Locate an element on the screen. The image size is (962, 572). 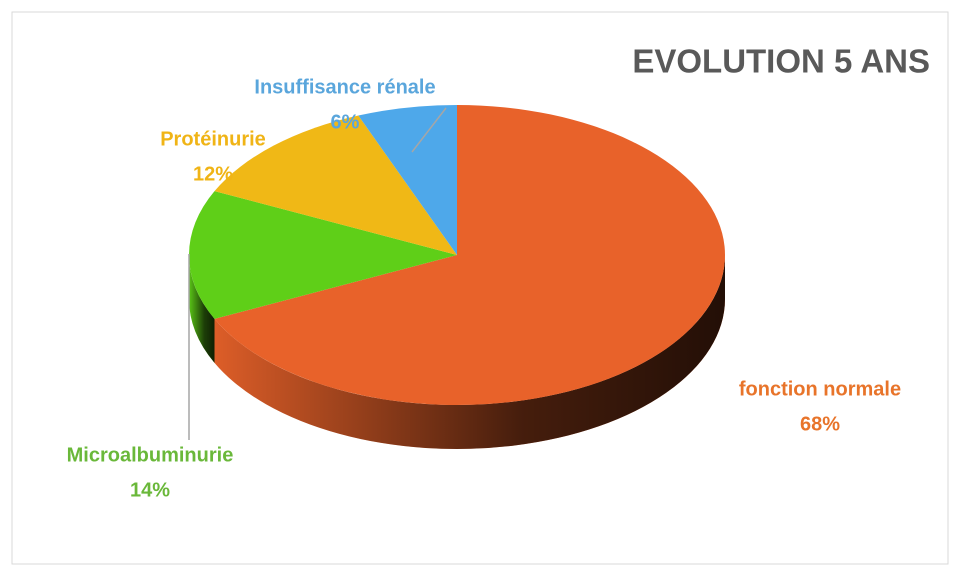
slice-value-label: 6% is located at coordinates (345, 122).